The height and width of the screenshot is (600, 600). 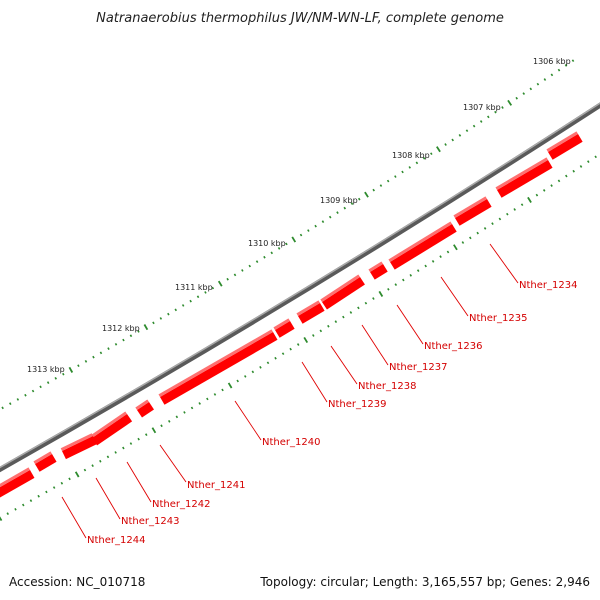 What do you see at coordinates (339, 200) in the screenshot?
I see `kbp-label-1309: 1309 kbp` at bounding box center [339, 200].